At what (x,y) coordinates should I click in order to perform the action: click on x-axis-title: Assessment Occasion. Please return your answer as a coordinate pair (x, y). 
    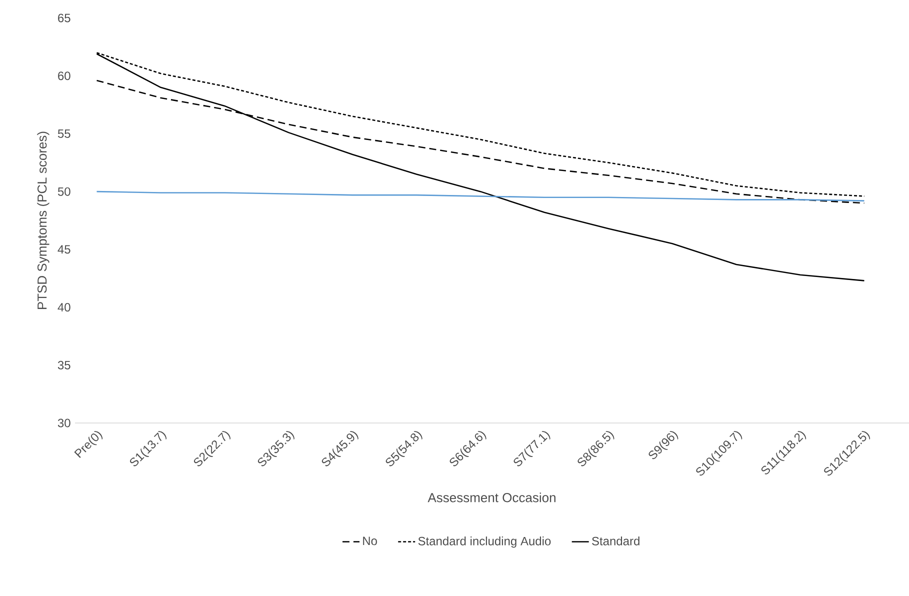
    Looking at the image, I should click on (492, 497).